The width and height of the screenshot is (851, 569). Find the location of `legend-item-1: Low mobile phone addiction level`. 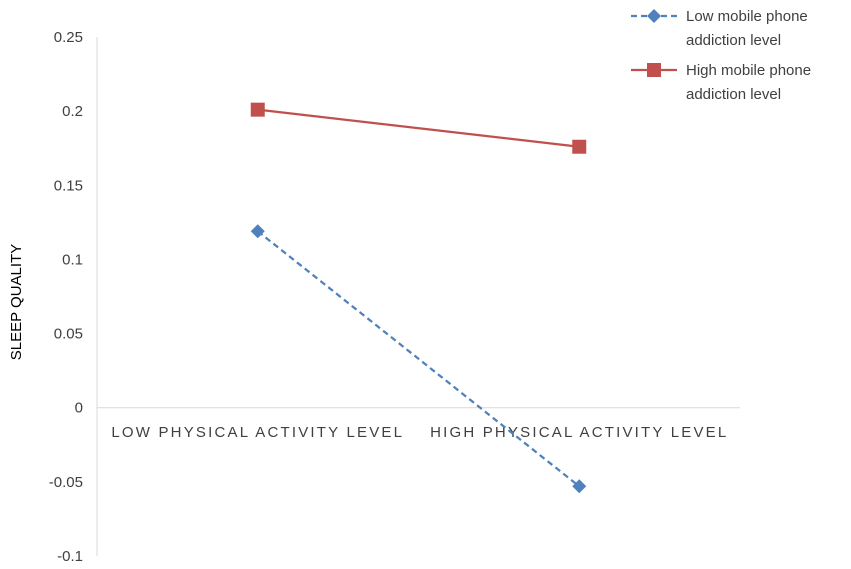

legend-item-1: Low mobile phone addiction level is located at coordinates (719, 28).